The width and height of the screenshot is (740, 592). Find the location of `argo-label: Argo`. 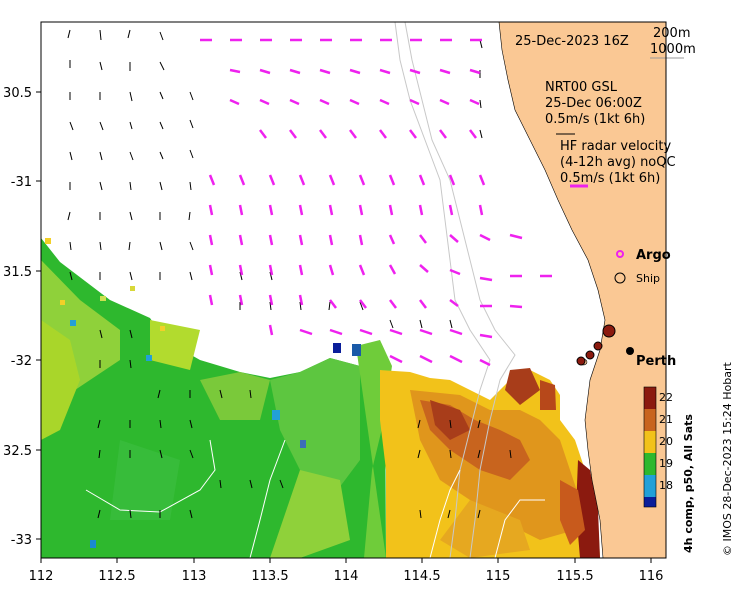

argo-label: Argo is located at coordinates (653, 255).